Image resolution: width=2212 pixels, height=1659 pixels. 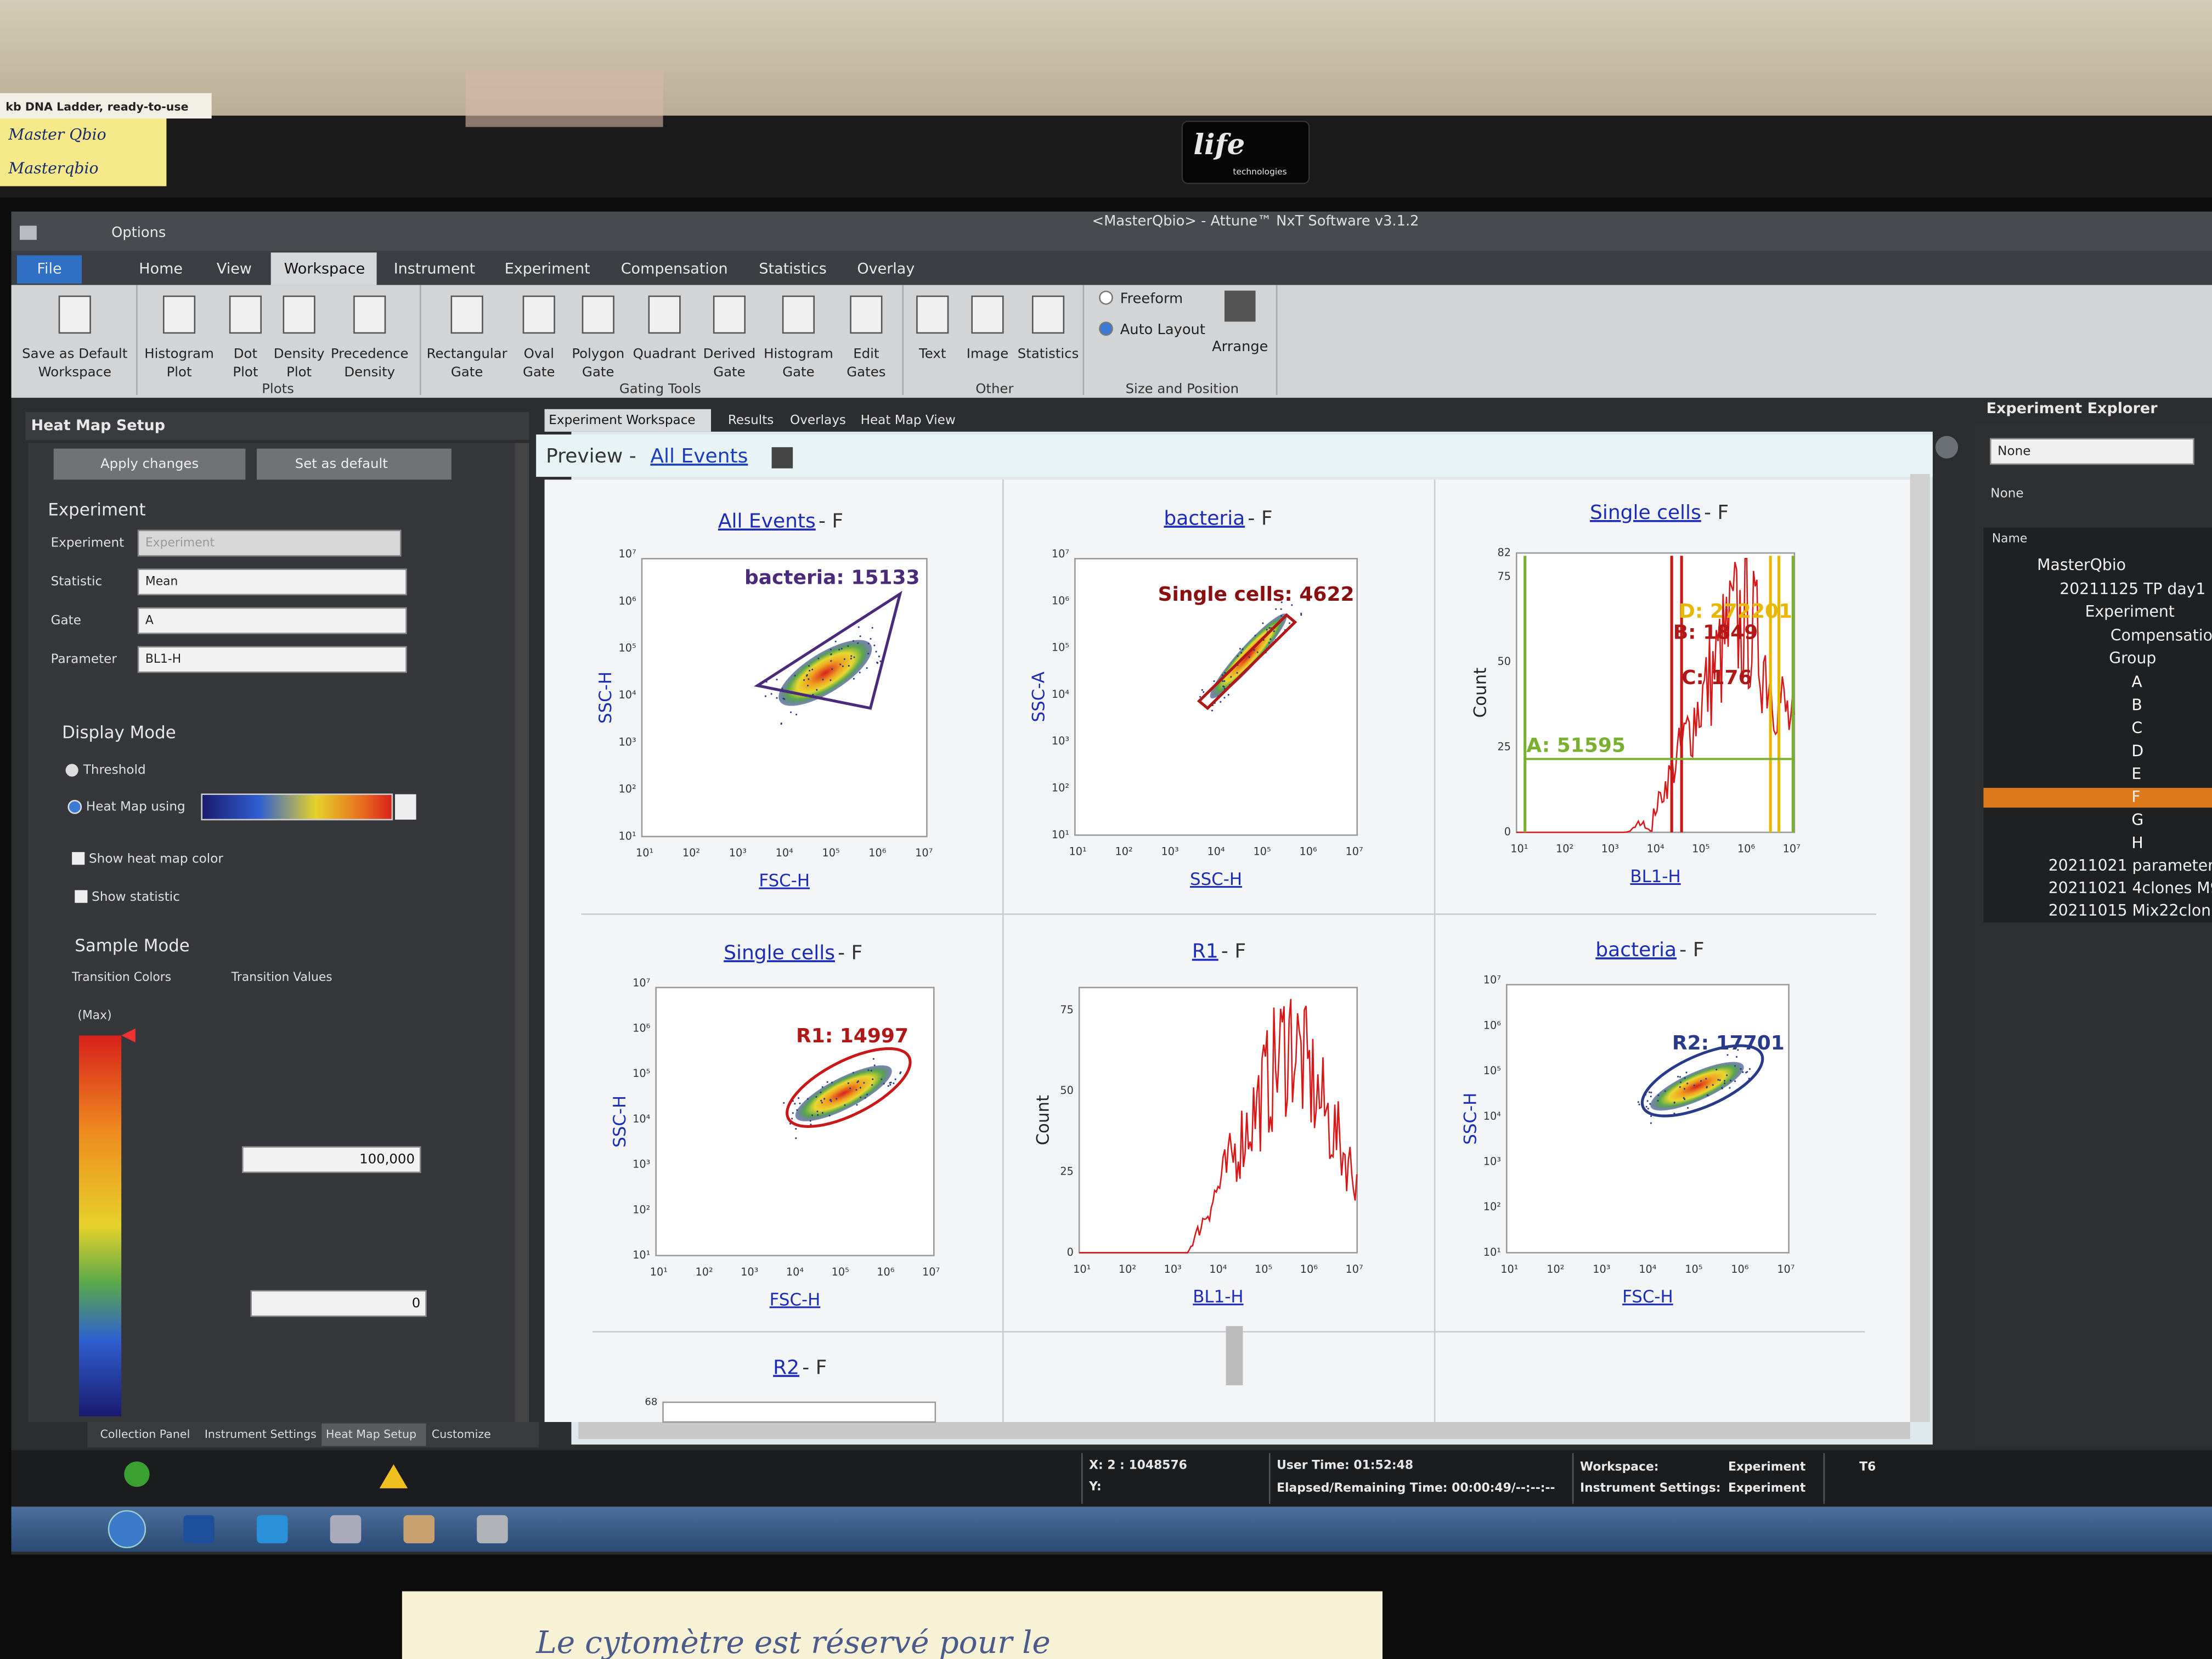 I want to click on button-label: Apply changes, so click(x=149, y=463).